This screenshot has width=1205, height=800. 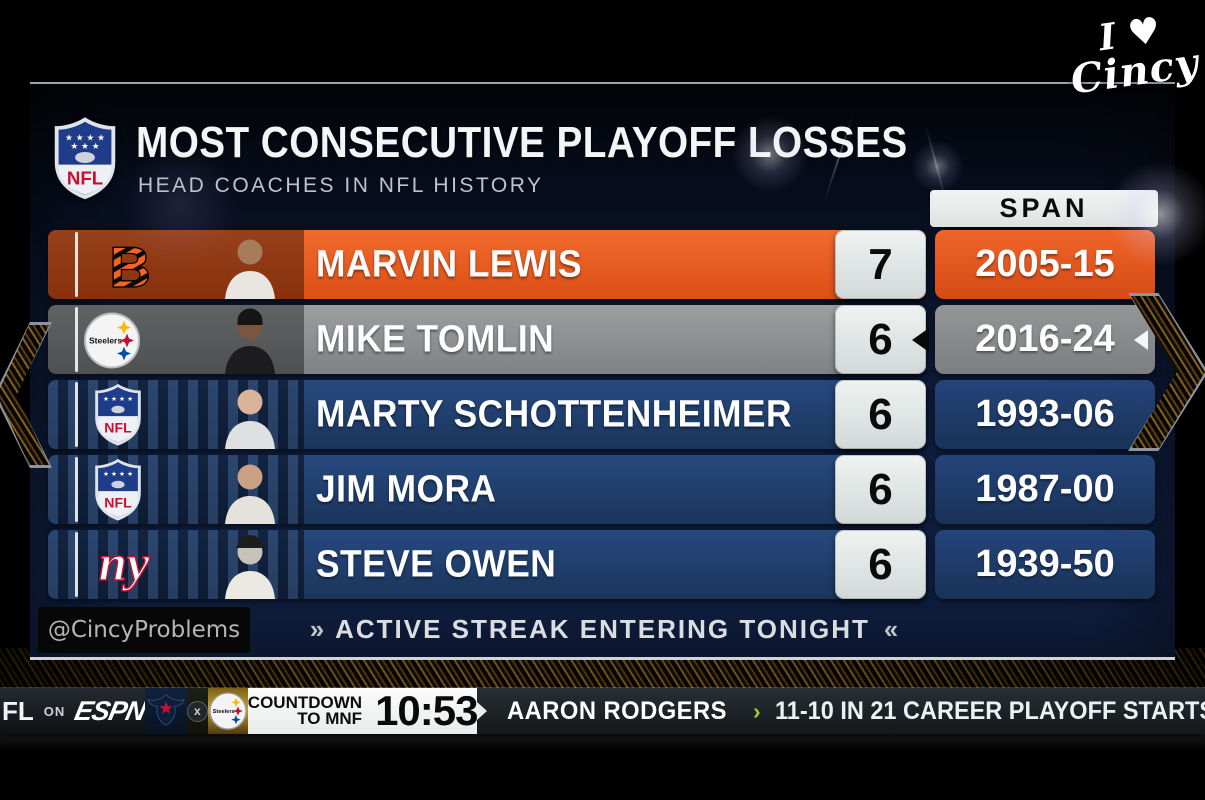 I want to click on countdown-box: COUNTDOWN TO MNF 10:53, so click(x=362, y=710).